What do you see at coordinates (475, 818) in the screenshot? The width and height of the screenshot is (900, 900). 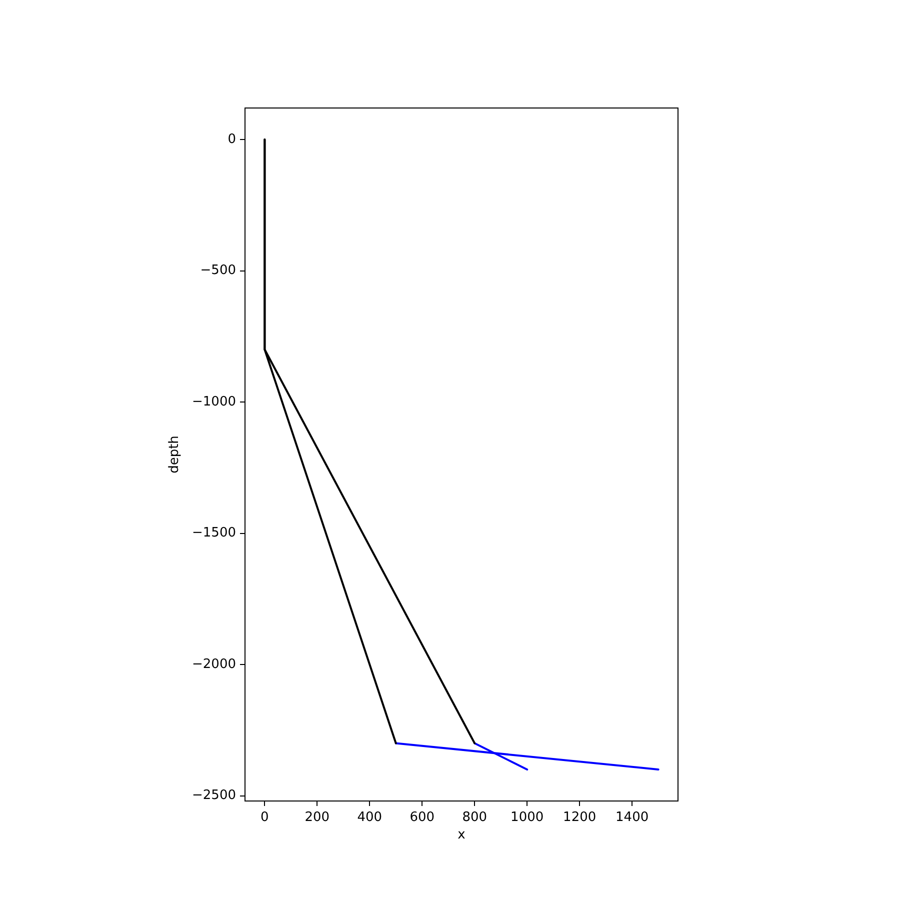 I see `x-tick-label: 800` at bounding box center [475, 818].